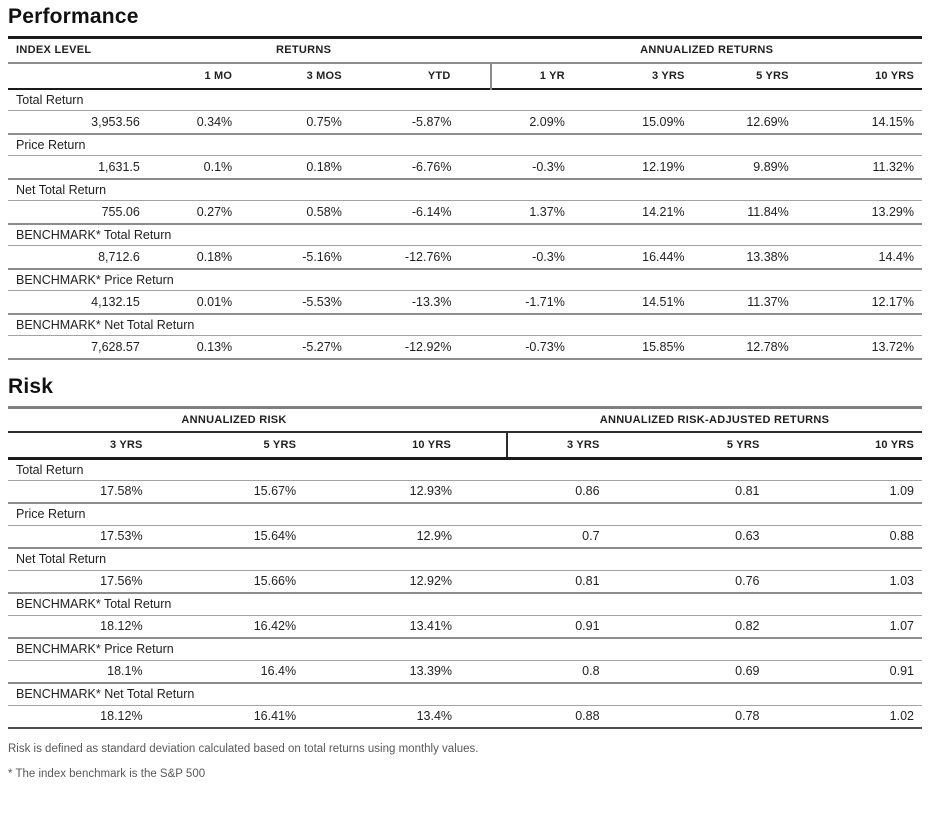 This screenshot has height=826, width=940. What do you see at coordinates (859, 302) in the screenshot?
I see `cell-value: 12.17%` at bounding box center [859, 302].